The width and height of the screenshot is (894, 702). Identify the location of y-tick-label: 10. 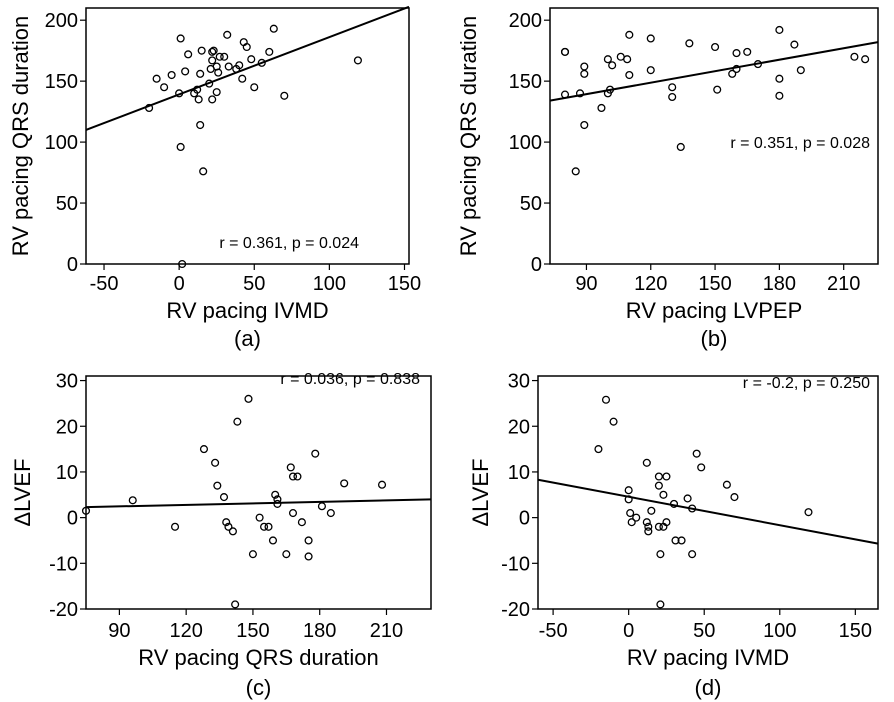
(519, 473).